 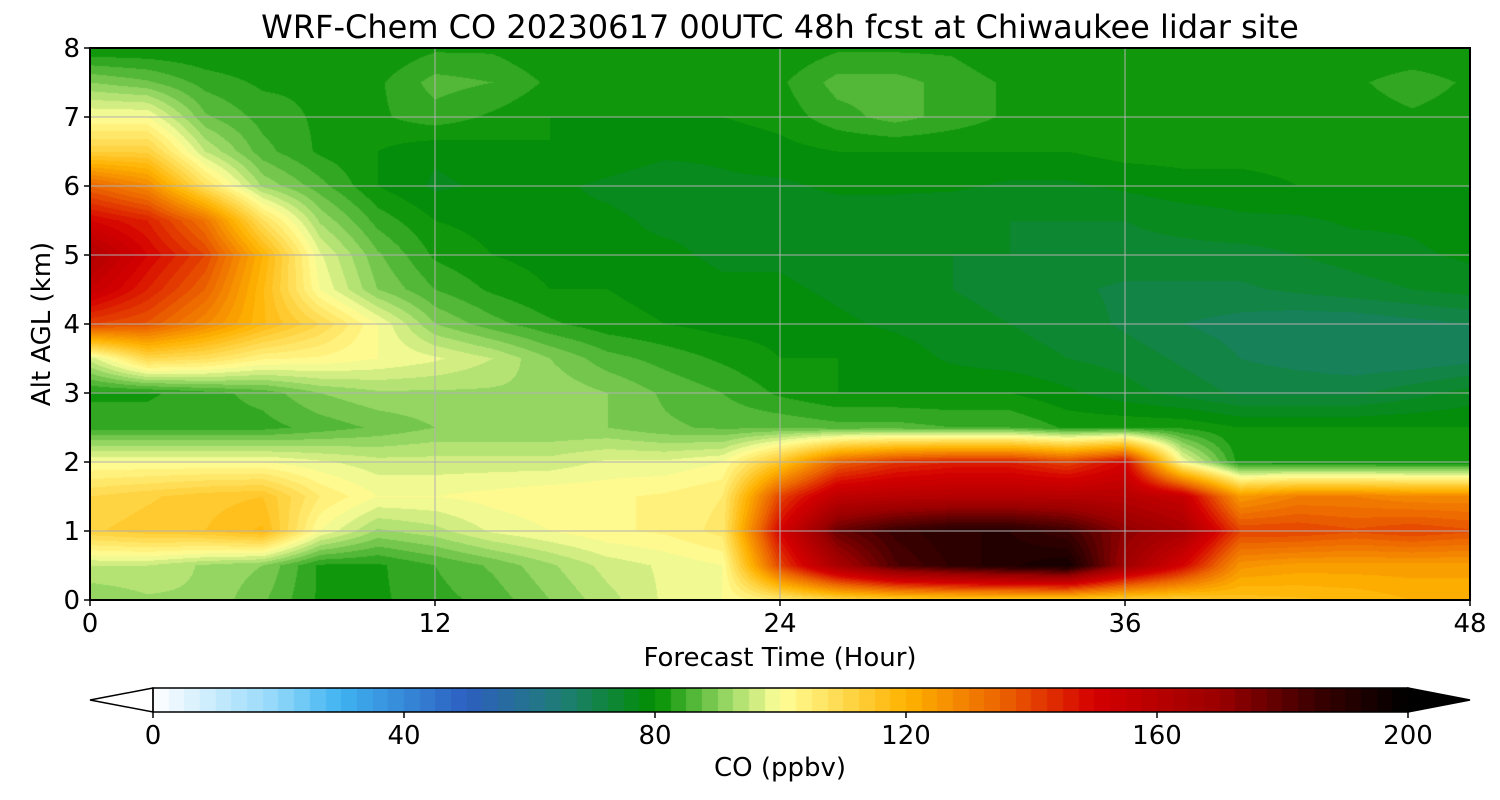 What do you see at coordinates (71, 463) in the screenshot?
I see `y-tick-label: 2` at bounding box center [71, 463].